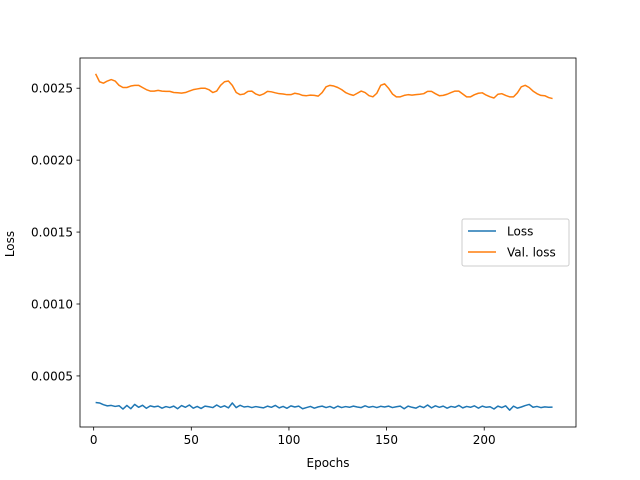  What do you see at coordinates (94, 440) in the screenshot?
I see `x-tick-label: 0` at bounding box center [94, 440].